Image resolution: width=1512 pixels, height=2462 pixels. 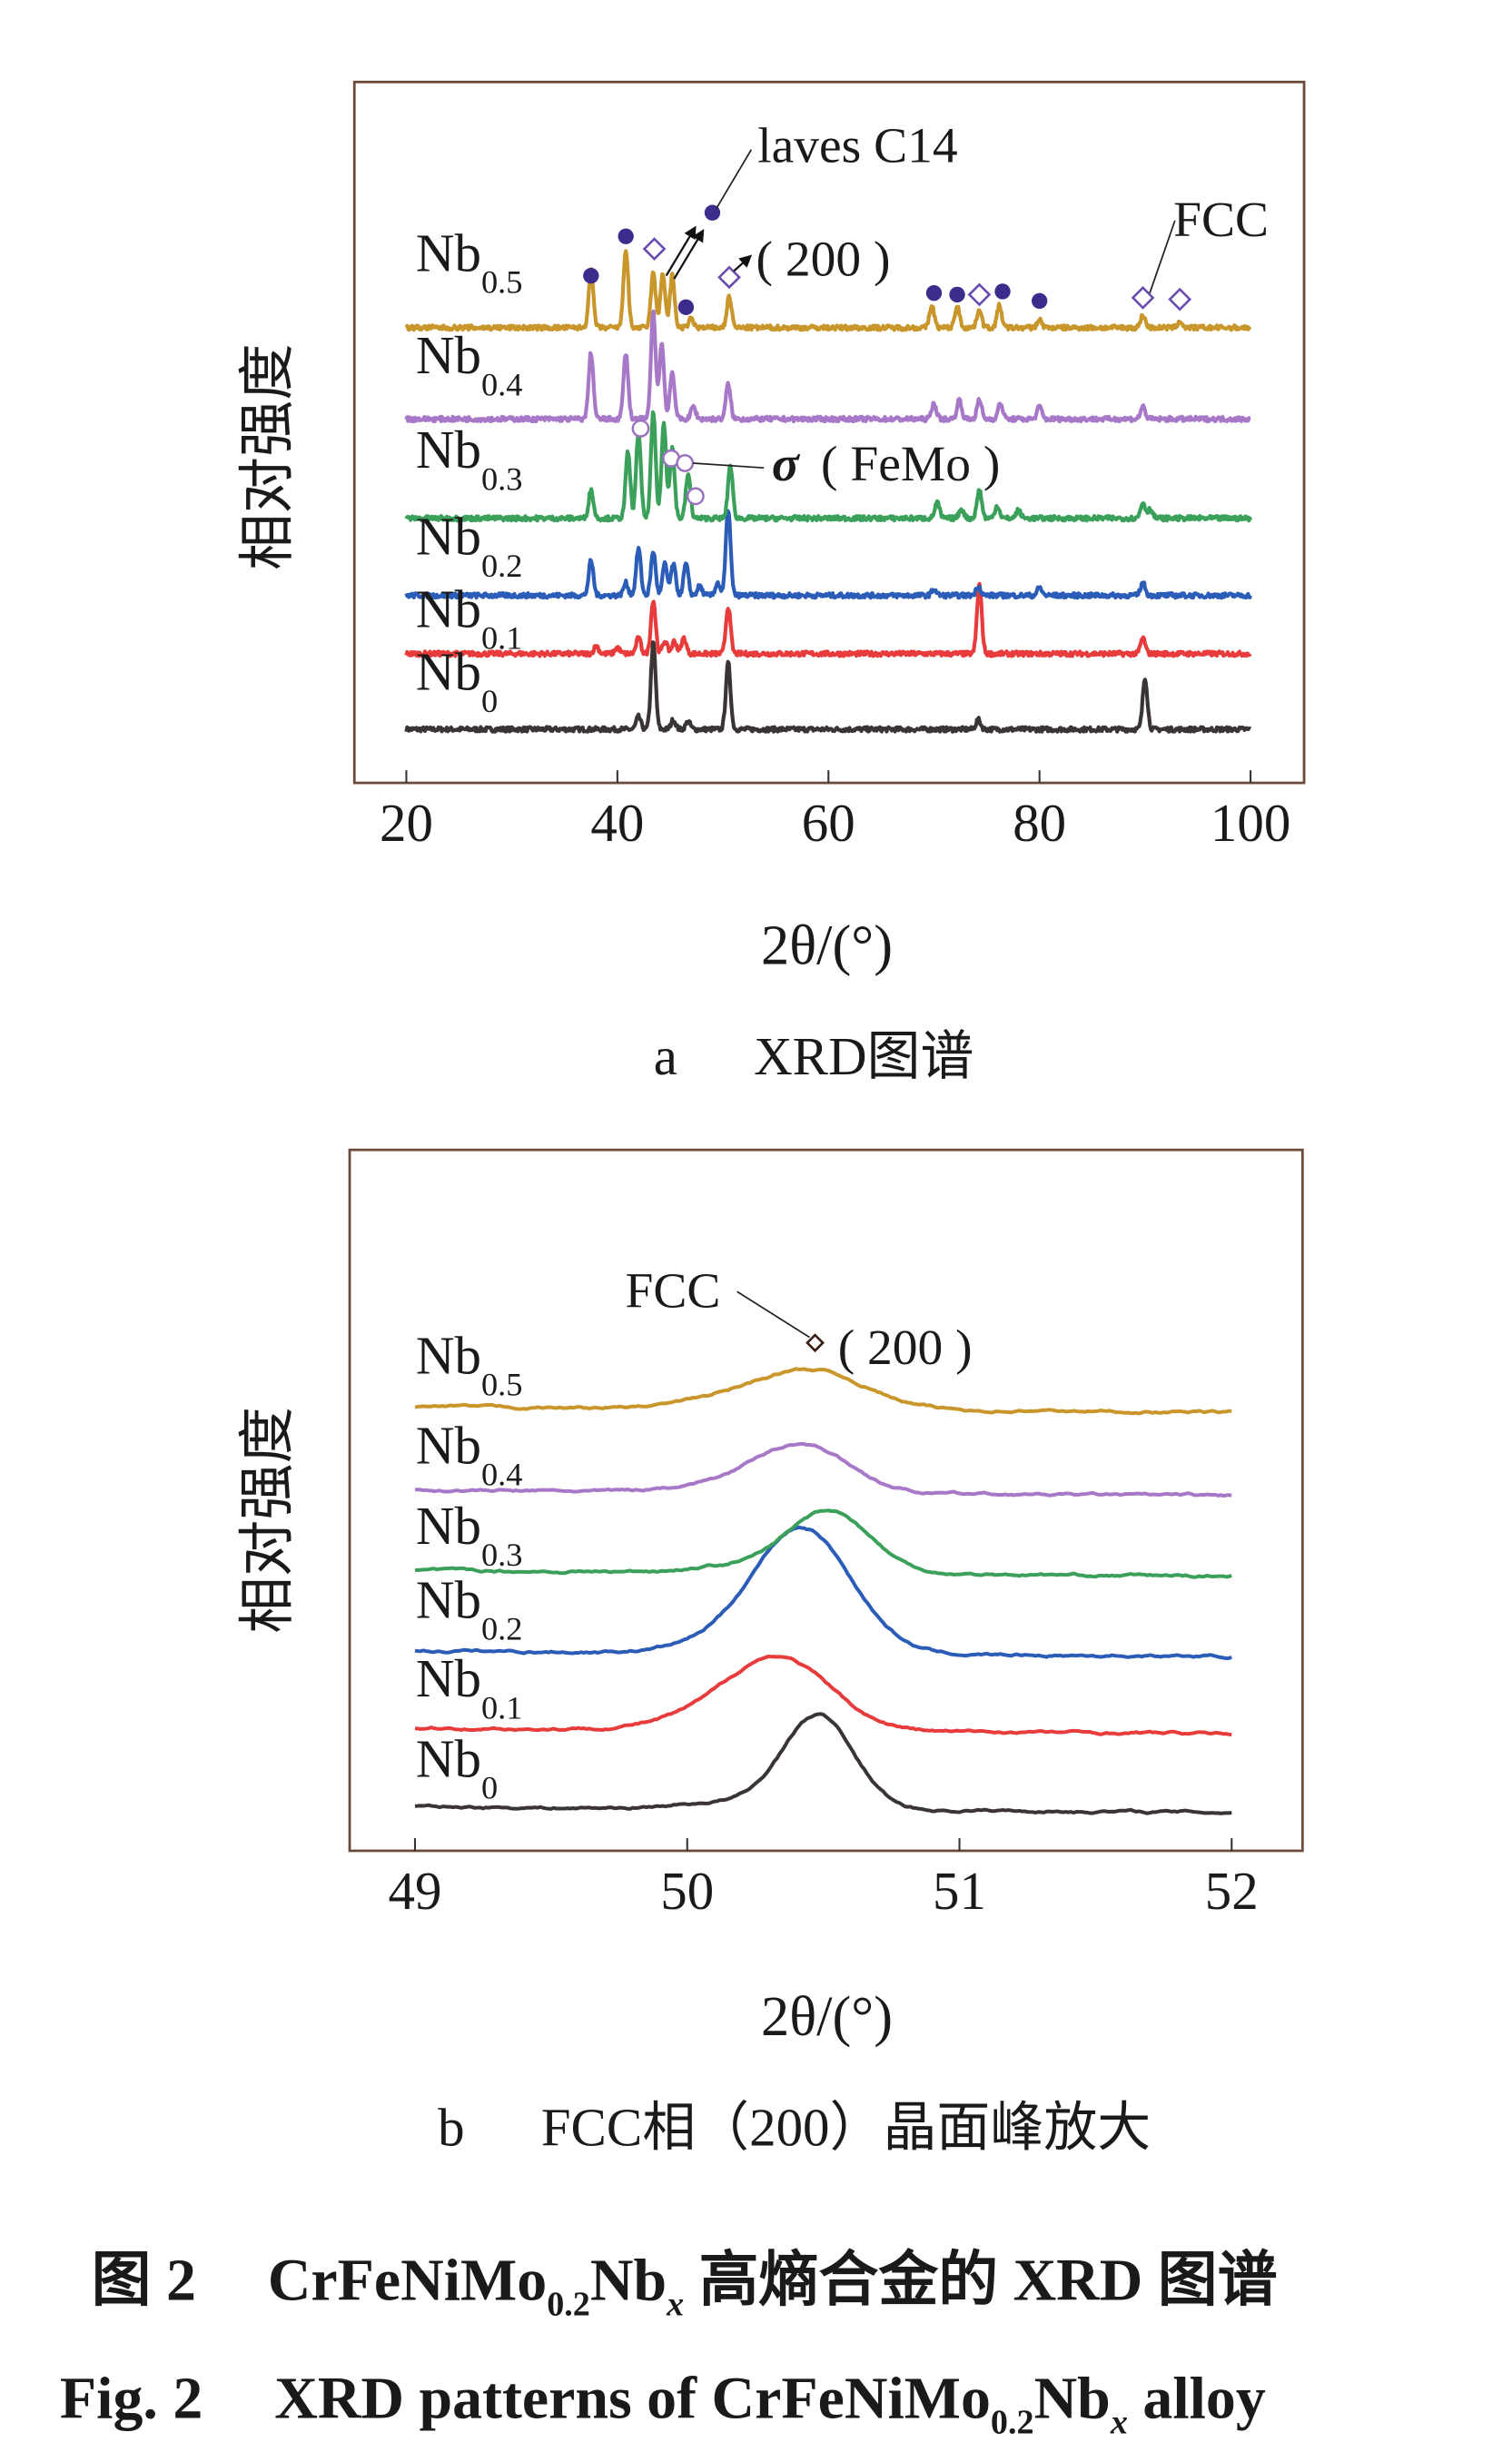 I want to click on panel-a-x-label: 2θ/(°), so click(x=827, y=946).